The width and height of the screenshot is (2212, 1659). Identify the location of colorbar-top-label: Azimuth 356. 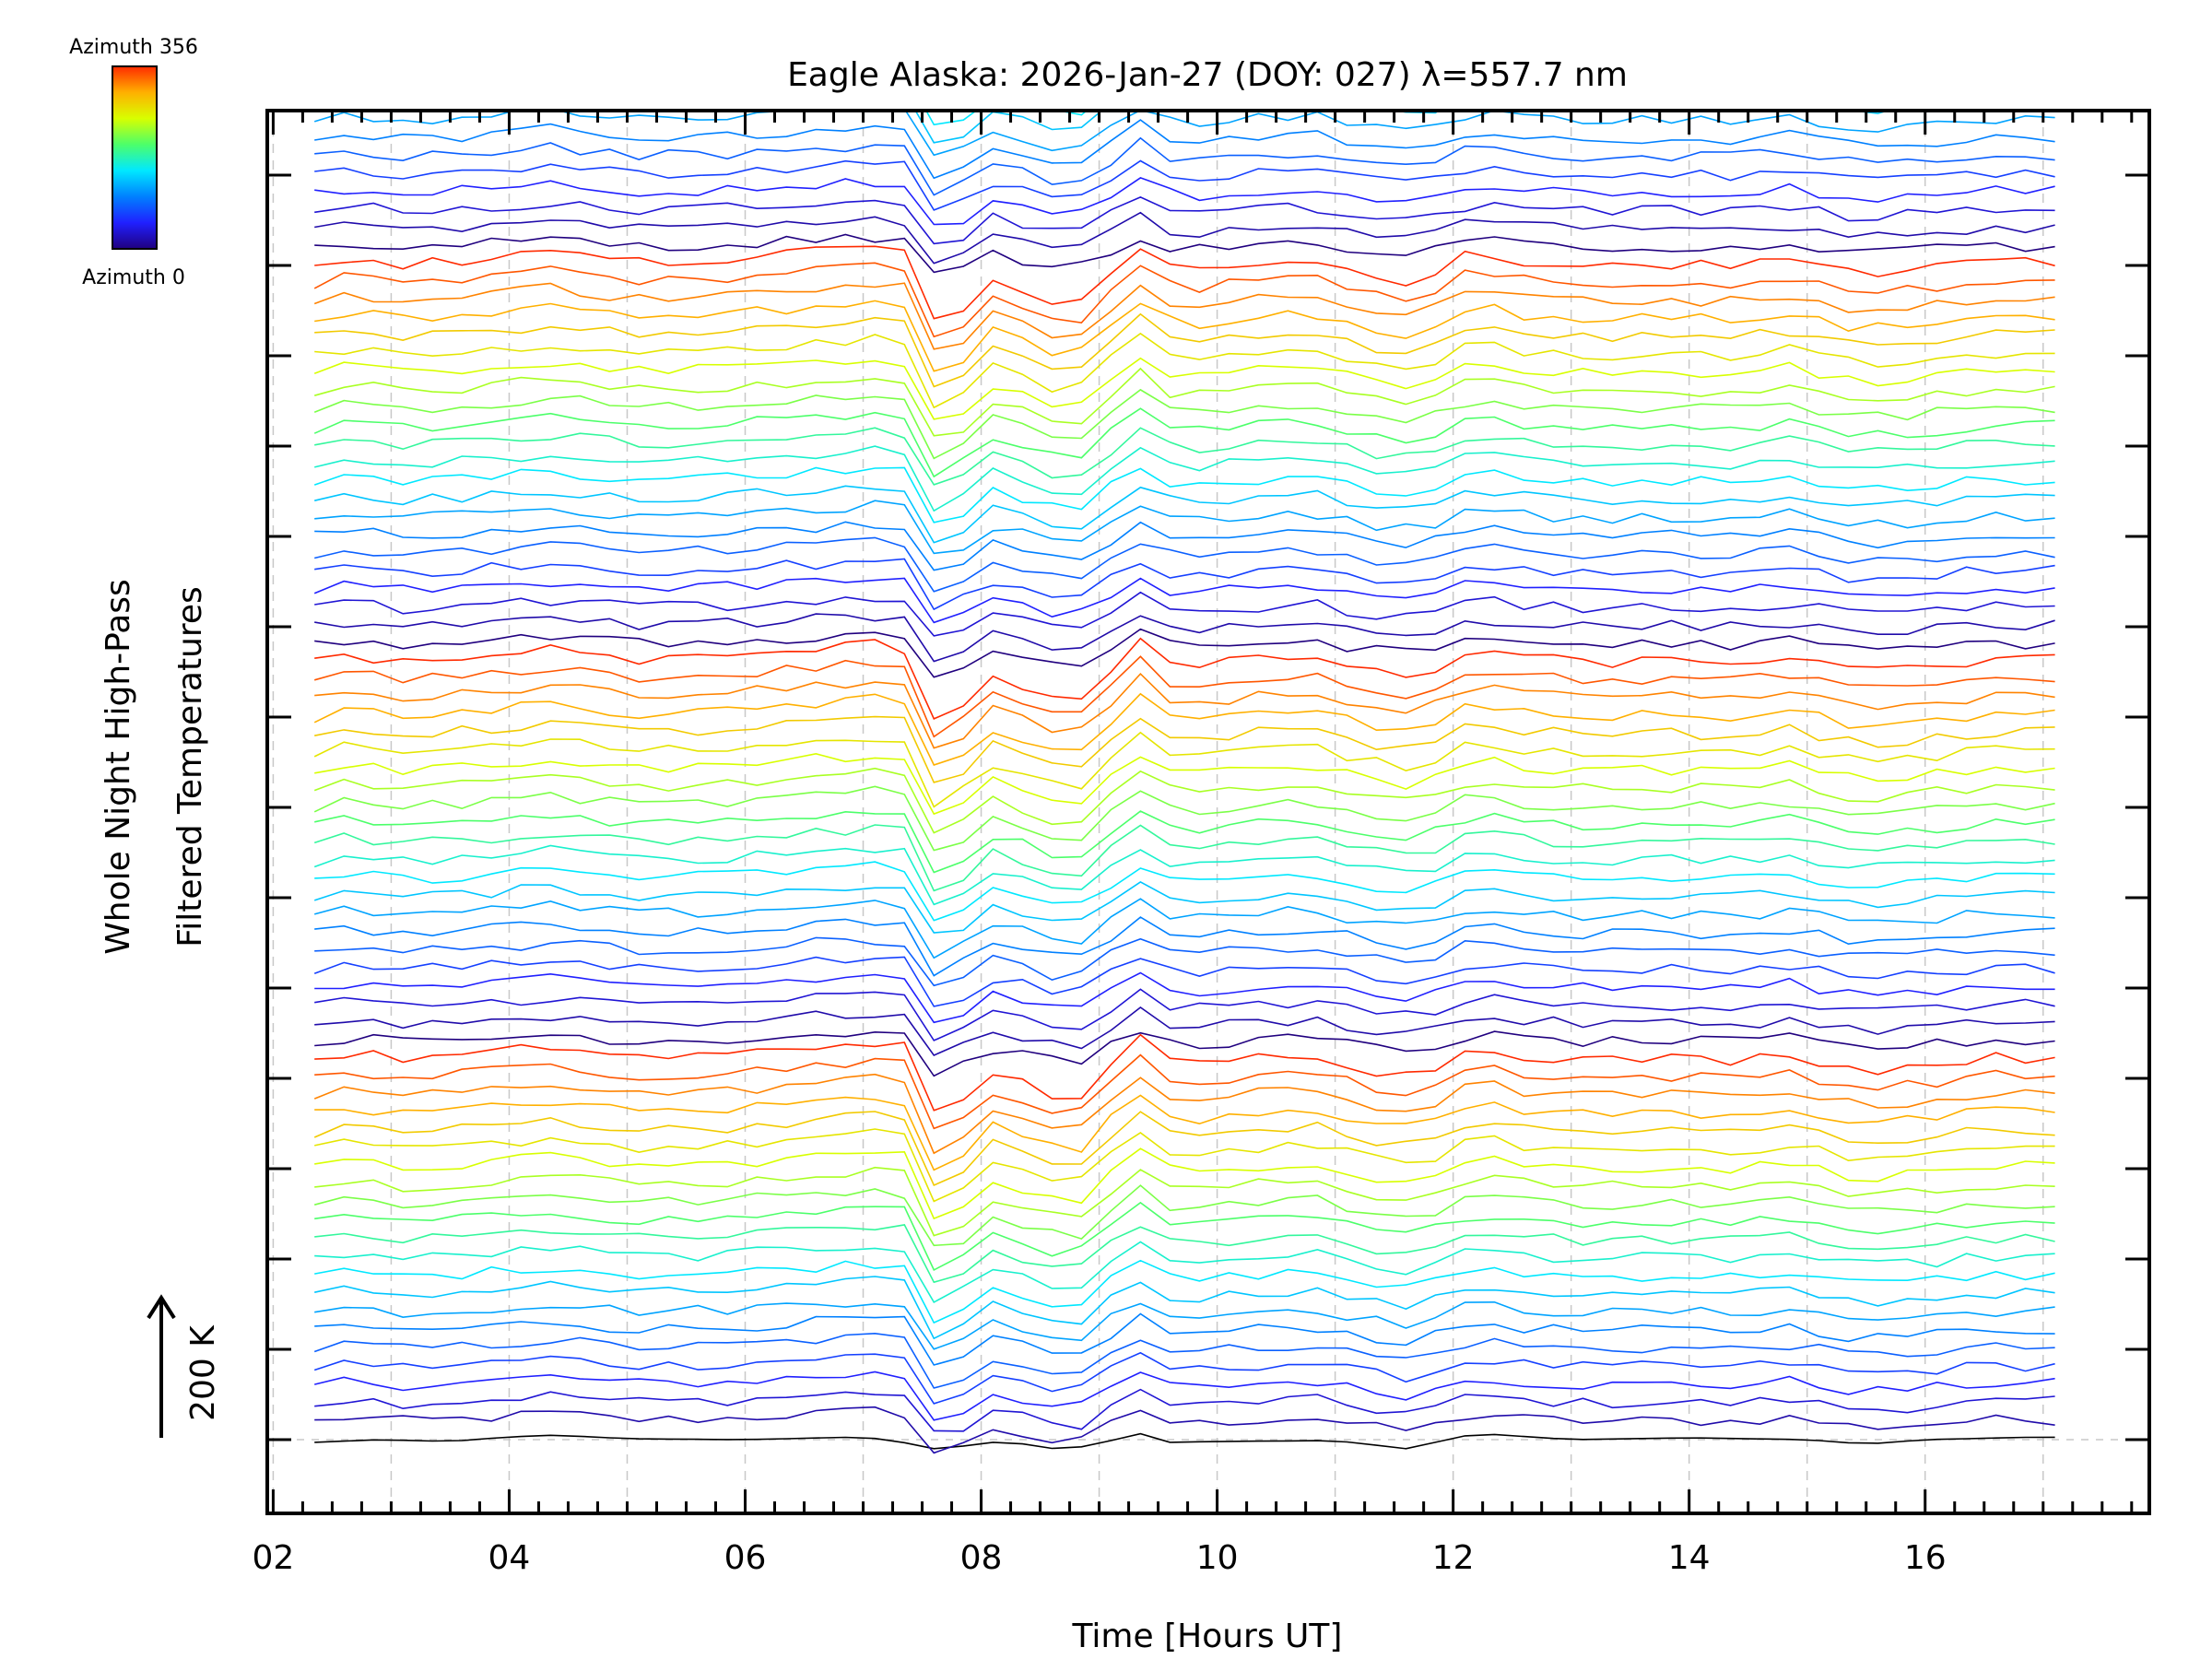
(133, 47).